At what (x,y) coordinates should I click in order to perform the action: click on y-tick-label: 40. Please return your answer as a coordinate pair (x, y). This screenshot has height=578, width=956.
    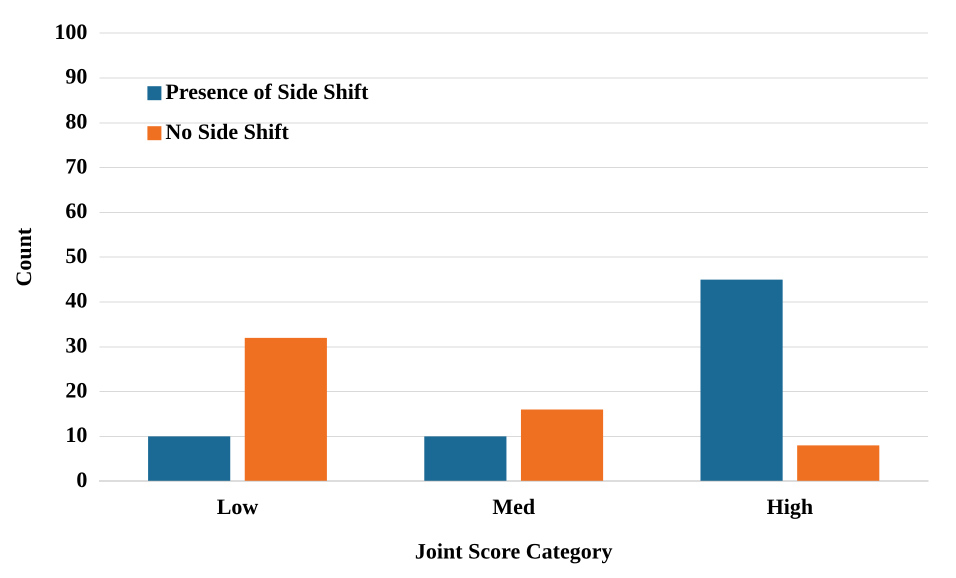
    Looking at the image, I should click on (76, 300).